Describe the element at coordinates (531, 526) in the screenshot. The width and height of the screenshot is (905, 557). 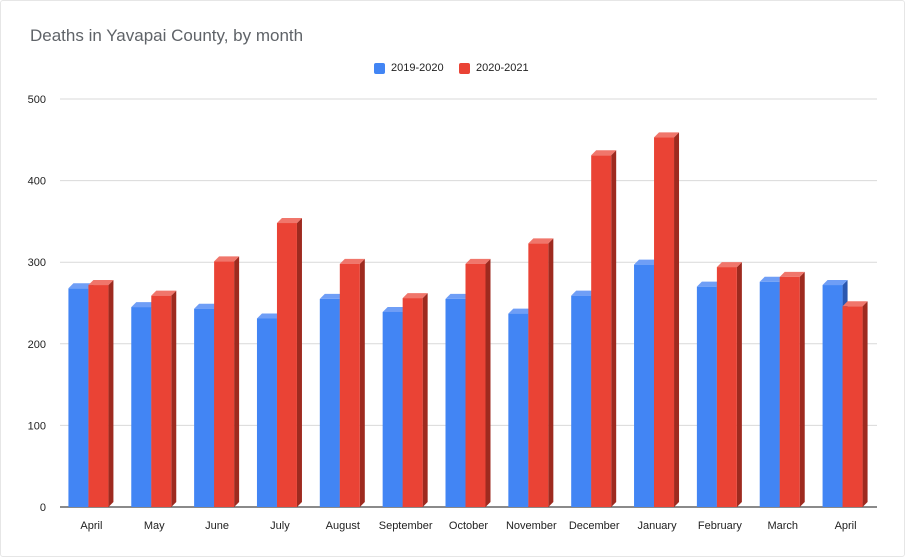
I see `x-tick-label: November` at that location.